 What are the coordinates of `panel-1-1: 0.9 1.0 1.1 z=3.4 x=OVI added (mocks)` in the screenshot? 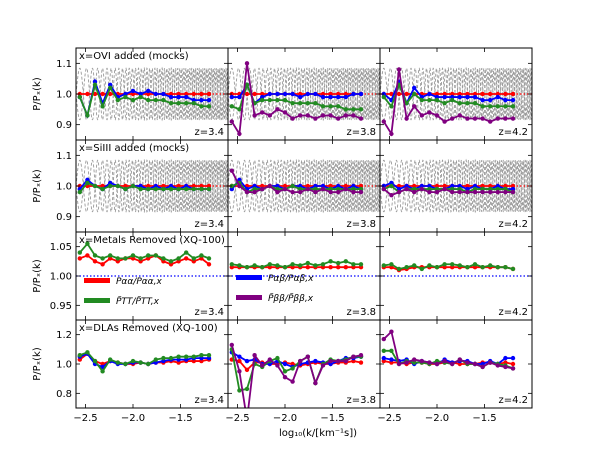 It's located at (142, 94).